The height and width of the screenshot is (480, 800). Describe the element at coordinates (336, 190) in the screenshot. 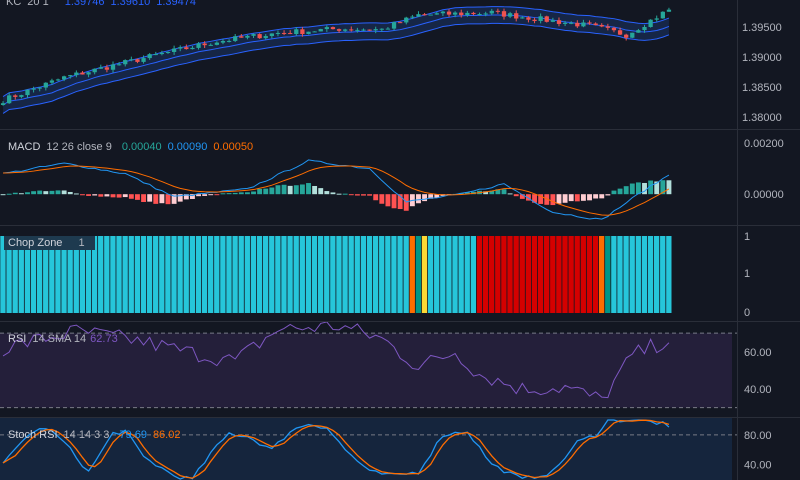

I see `macd-signal-line` at that location.